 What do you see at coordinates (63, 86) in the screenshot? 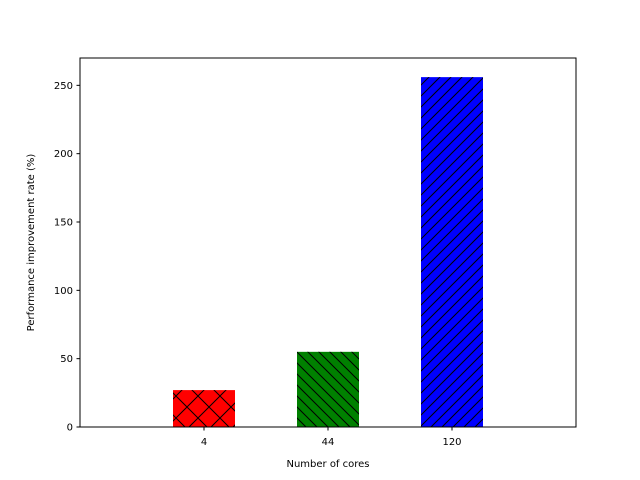
I see `y-tick-label: 250` at bounding box center [63, 86].